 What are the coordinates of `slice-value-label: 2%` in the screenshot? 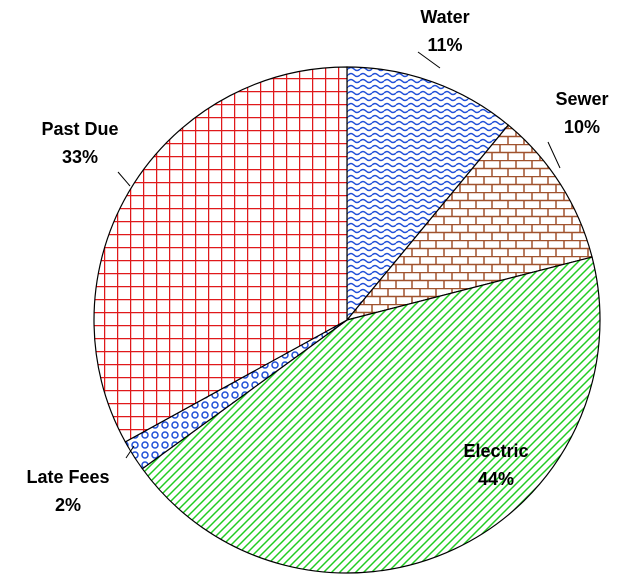 It's located at (68, 505).